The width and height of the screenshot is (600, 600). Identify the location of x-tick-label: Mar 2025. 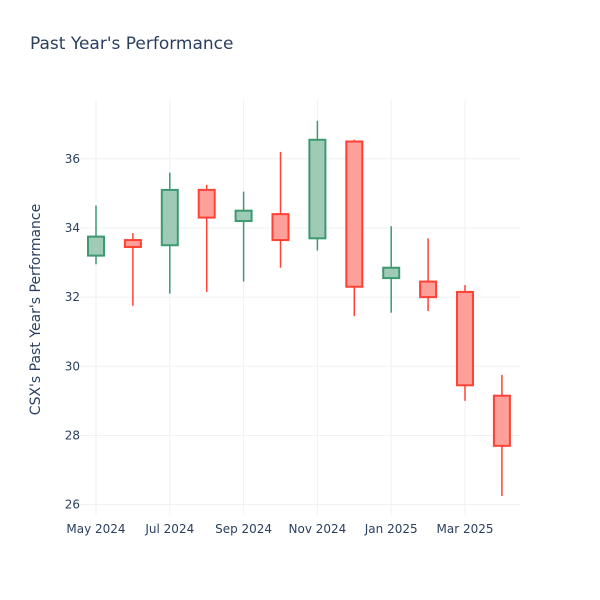
(465, 529).